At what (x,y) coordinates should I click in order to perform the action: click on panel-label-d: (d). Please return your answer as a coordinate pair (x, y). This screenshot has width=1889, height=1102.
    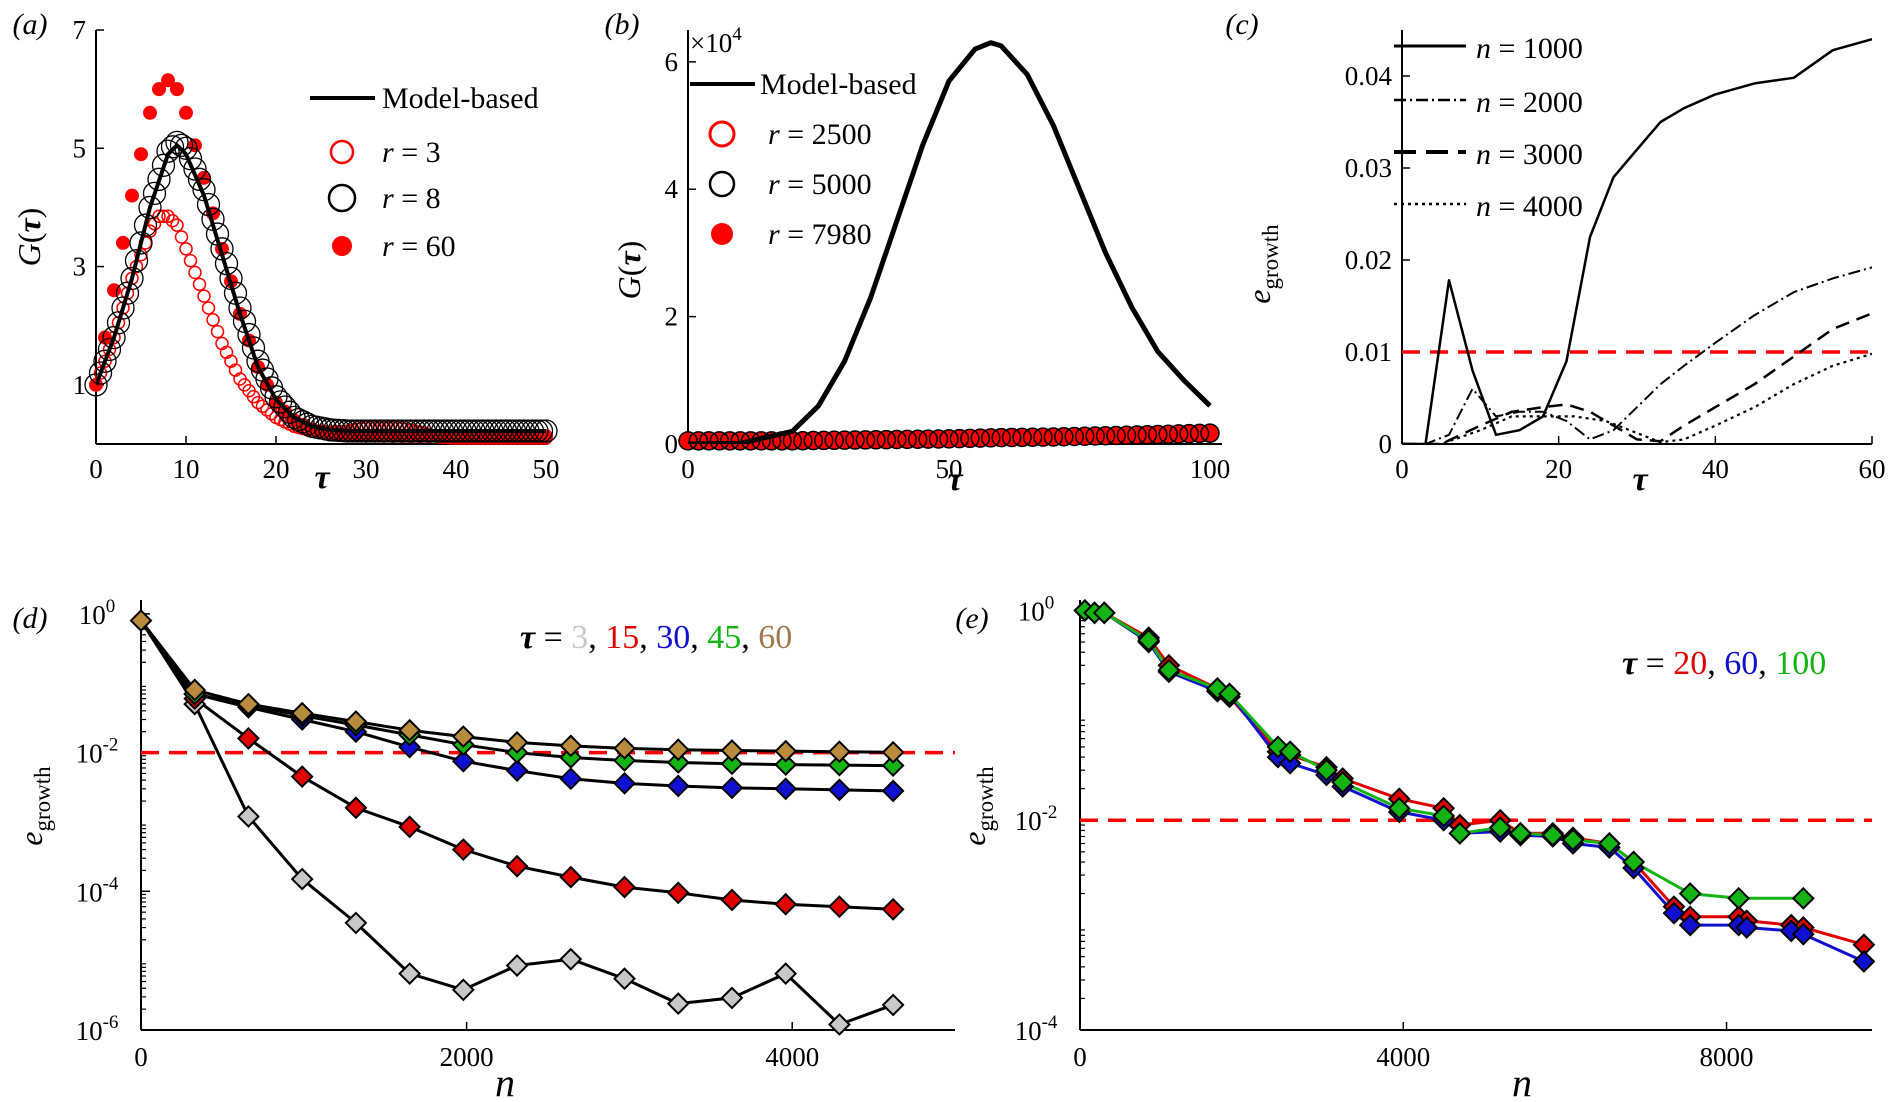
    Looking at the image, I should click on (30, 618).